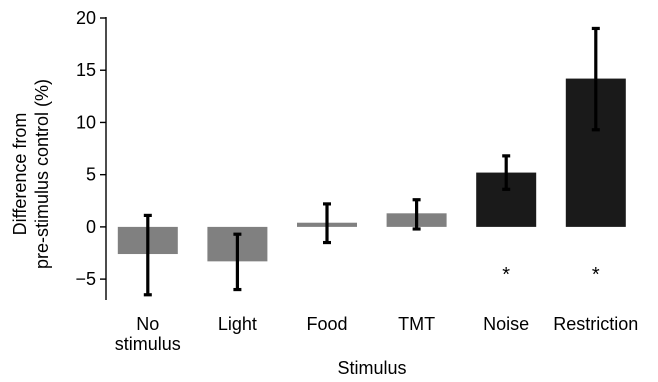 This screenshot has height=382, width=658. I want to click on x-tick-label: Noise, so click(506, 324).